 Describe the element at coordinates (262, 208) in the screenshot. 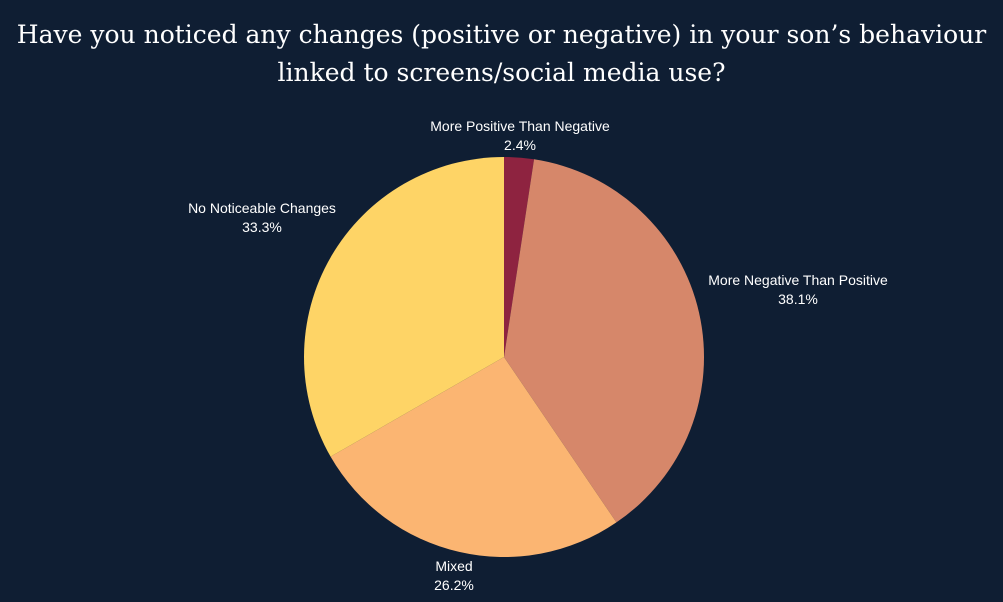

I see `slice-label: No Noticeable Changes` at that location.